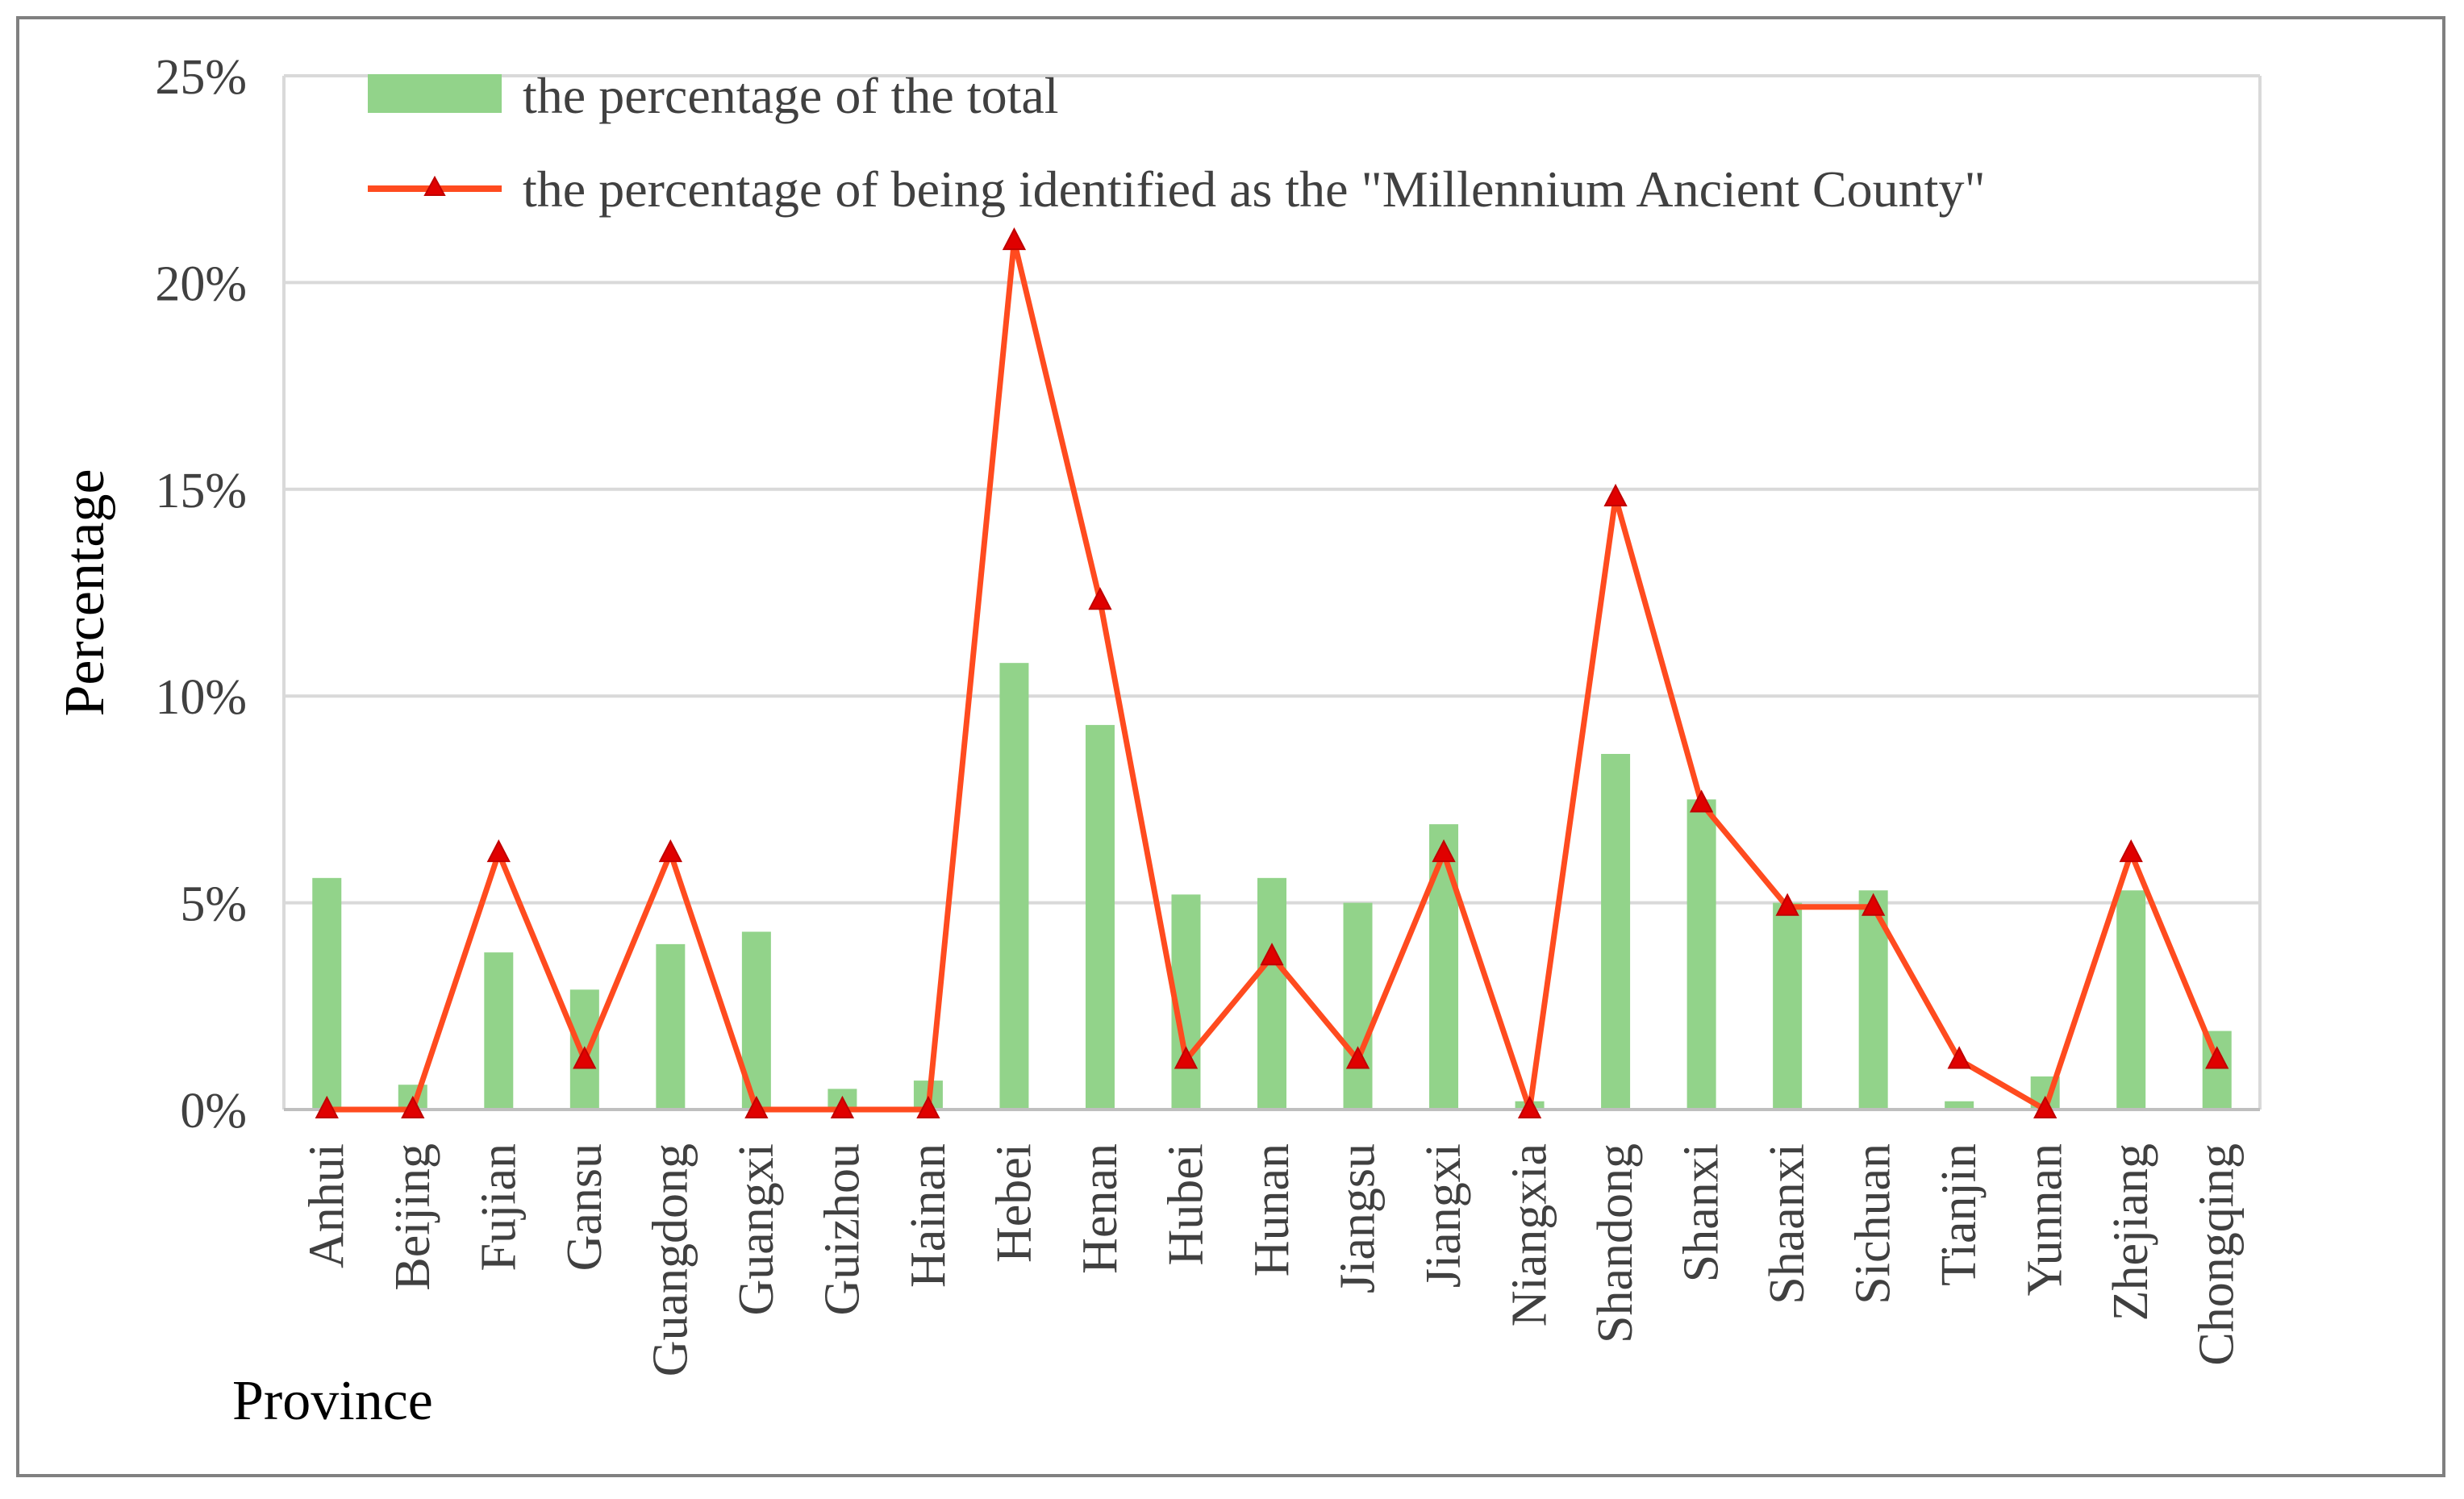 This screenshot has height=1499, width=2464. What do you see at coordinates (213, 1111) in the screenshot?
I see `y-tick-label: 0%` at bounding box center [213, 1111].